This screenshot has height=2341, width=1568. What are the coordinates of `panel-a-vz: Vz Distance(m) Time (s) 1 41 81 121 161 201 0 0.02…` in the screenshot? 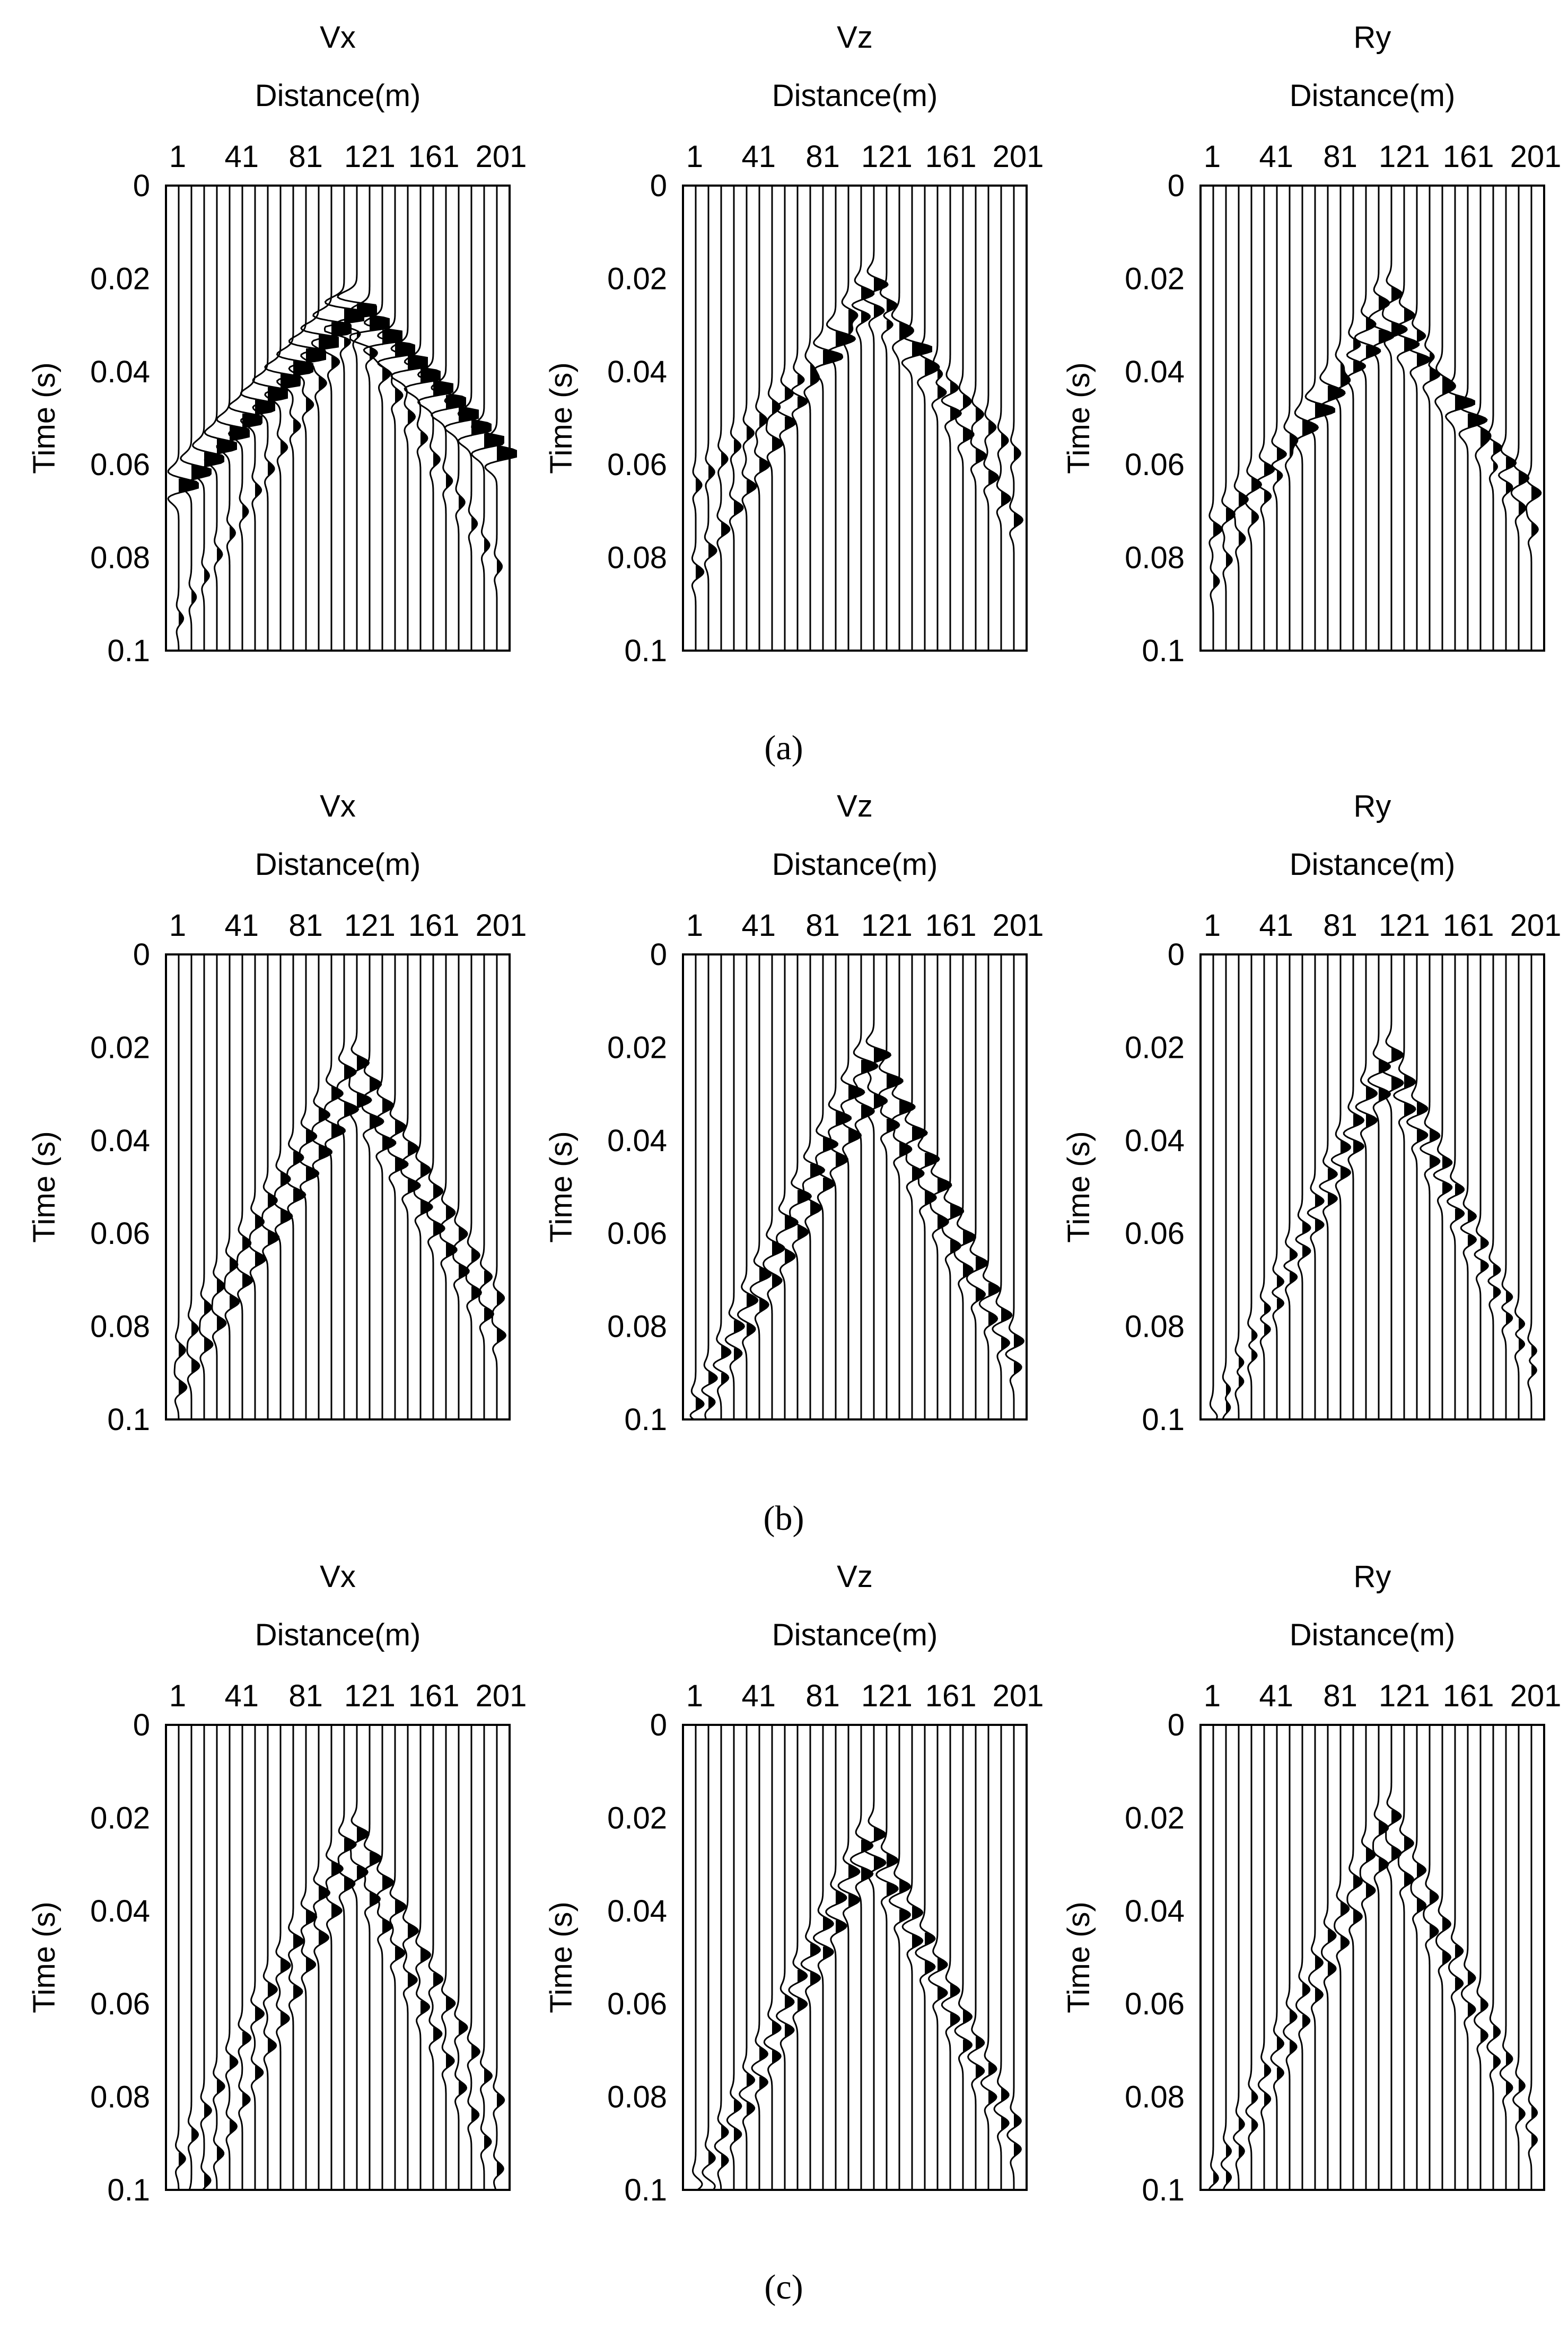 It's located at (794, 344).